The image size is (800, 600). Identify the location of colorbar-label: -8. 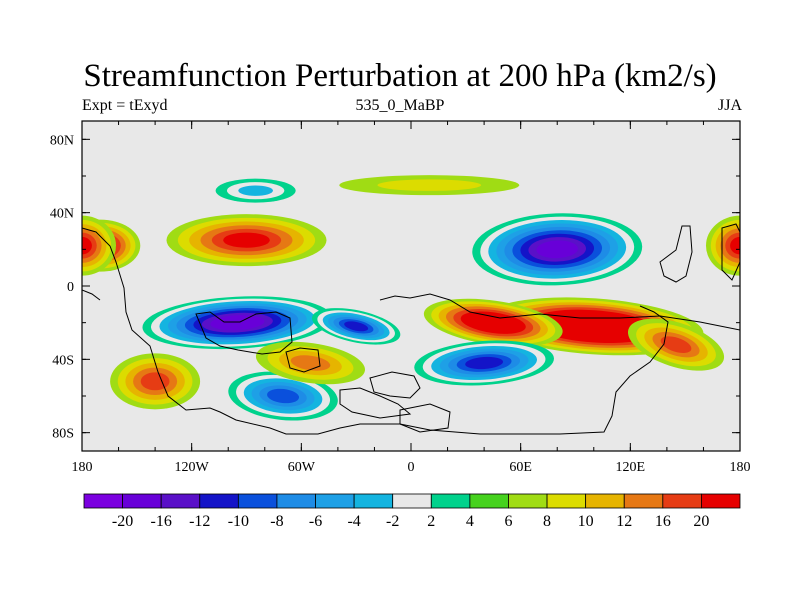
(276, 521).